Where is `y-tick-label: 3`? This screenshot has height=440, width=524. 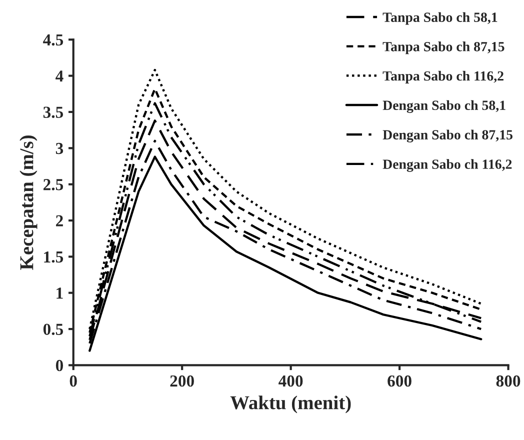
y-tick-label: 3 is located at coordinates (60, 148).